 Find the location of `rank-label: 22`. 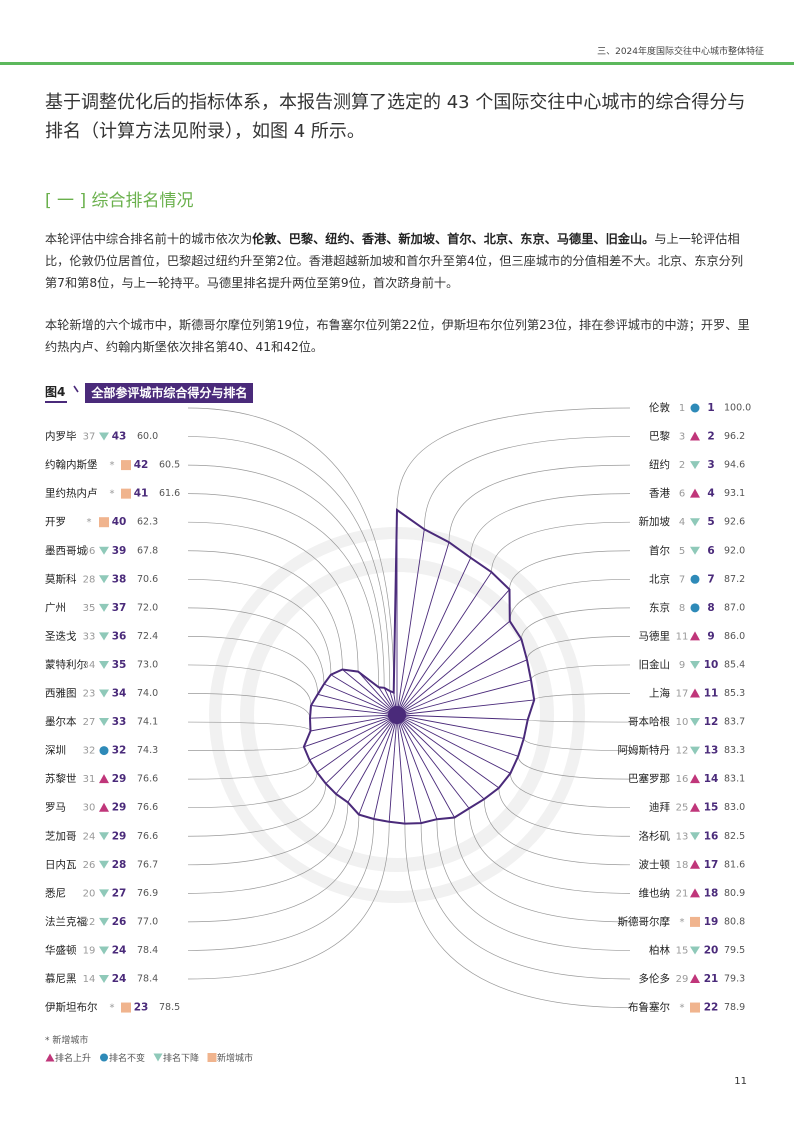

rank-label: 22 is located at coordinates (711, 1008).